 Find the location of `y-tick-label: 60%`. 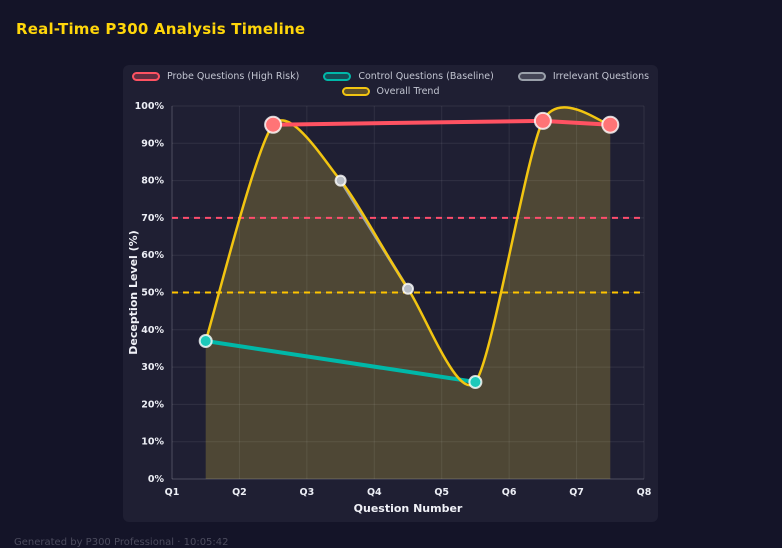

y-tick-label: 60% is located at coordinates (152, 255).